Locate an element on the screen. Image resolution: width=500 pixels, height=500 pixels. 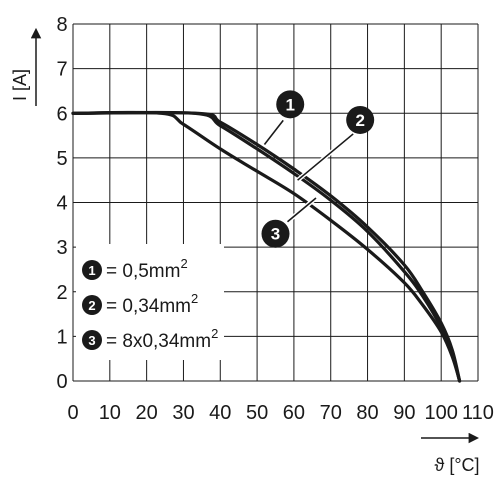
y-tick-label: 8 is located at coordinates (61, 25).